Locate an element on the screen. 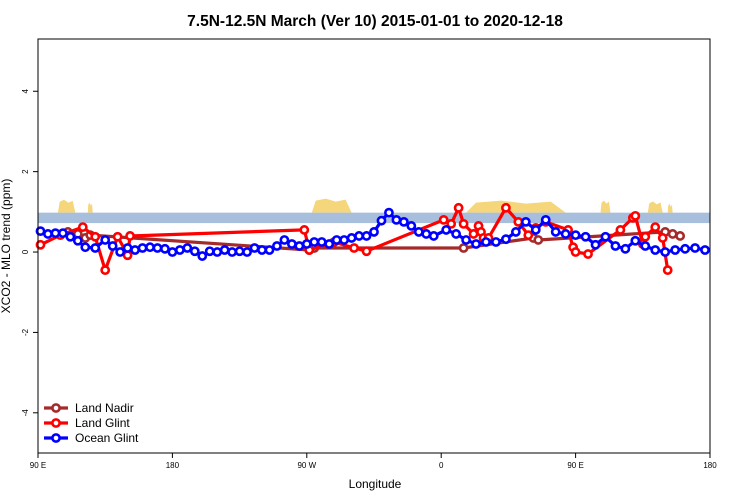 This screenshot has width=750, height=500. reference-band is located at coordinates (374, 218).